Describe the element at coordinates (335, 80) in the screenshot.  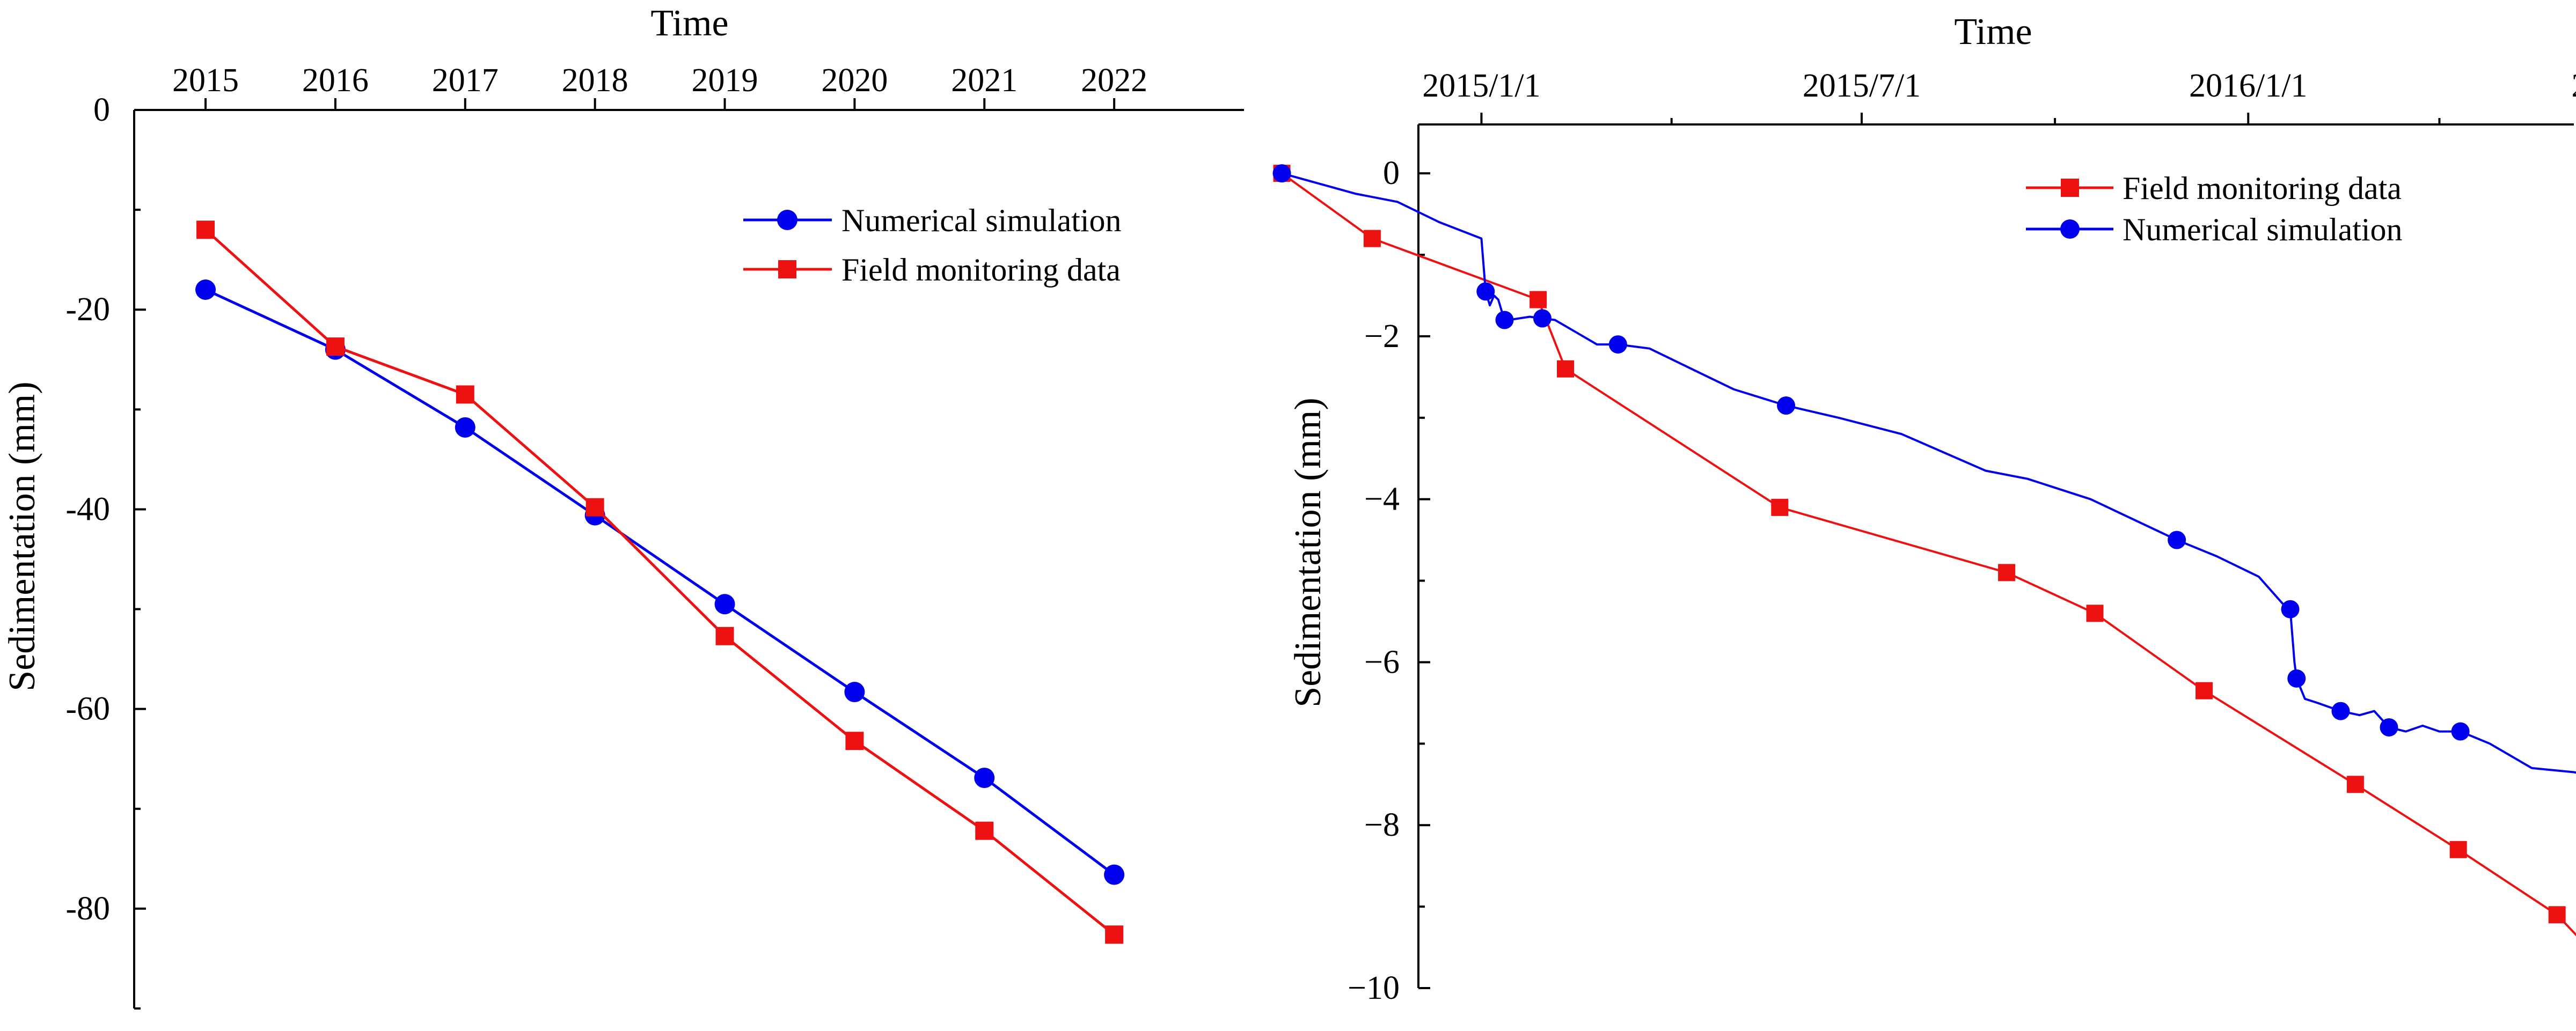
I see `left-x-tick-label: 2016` at that location.